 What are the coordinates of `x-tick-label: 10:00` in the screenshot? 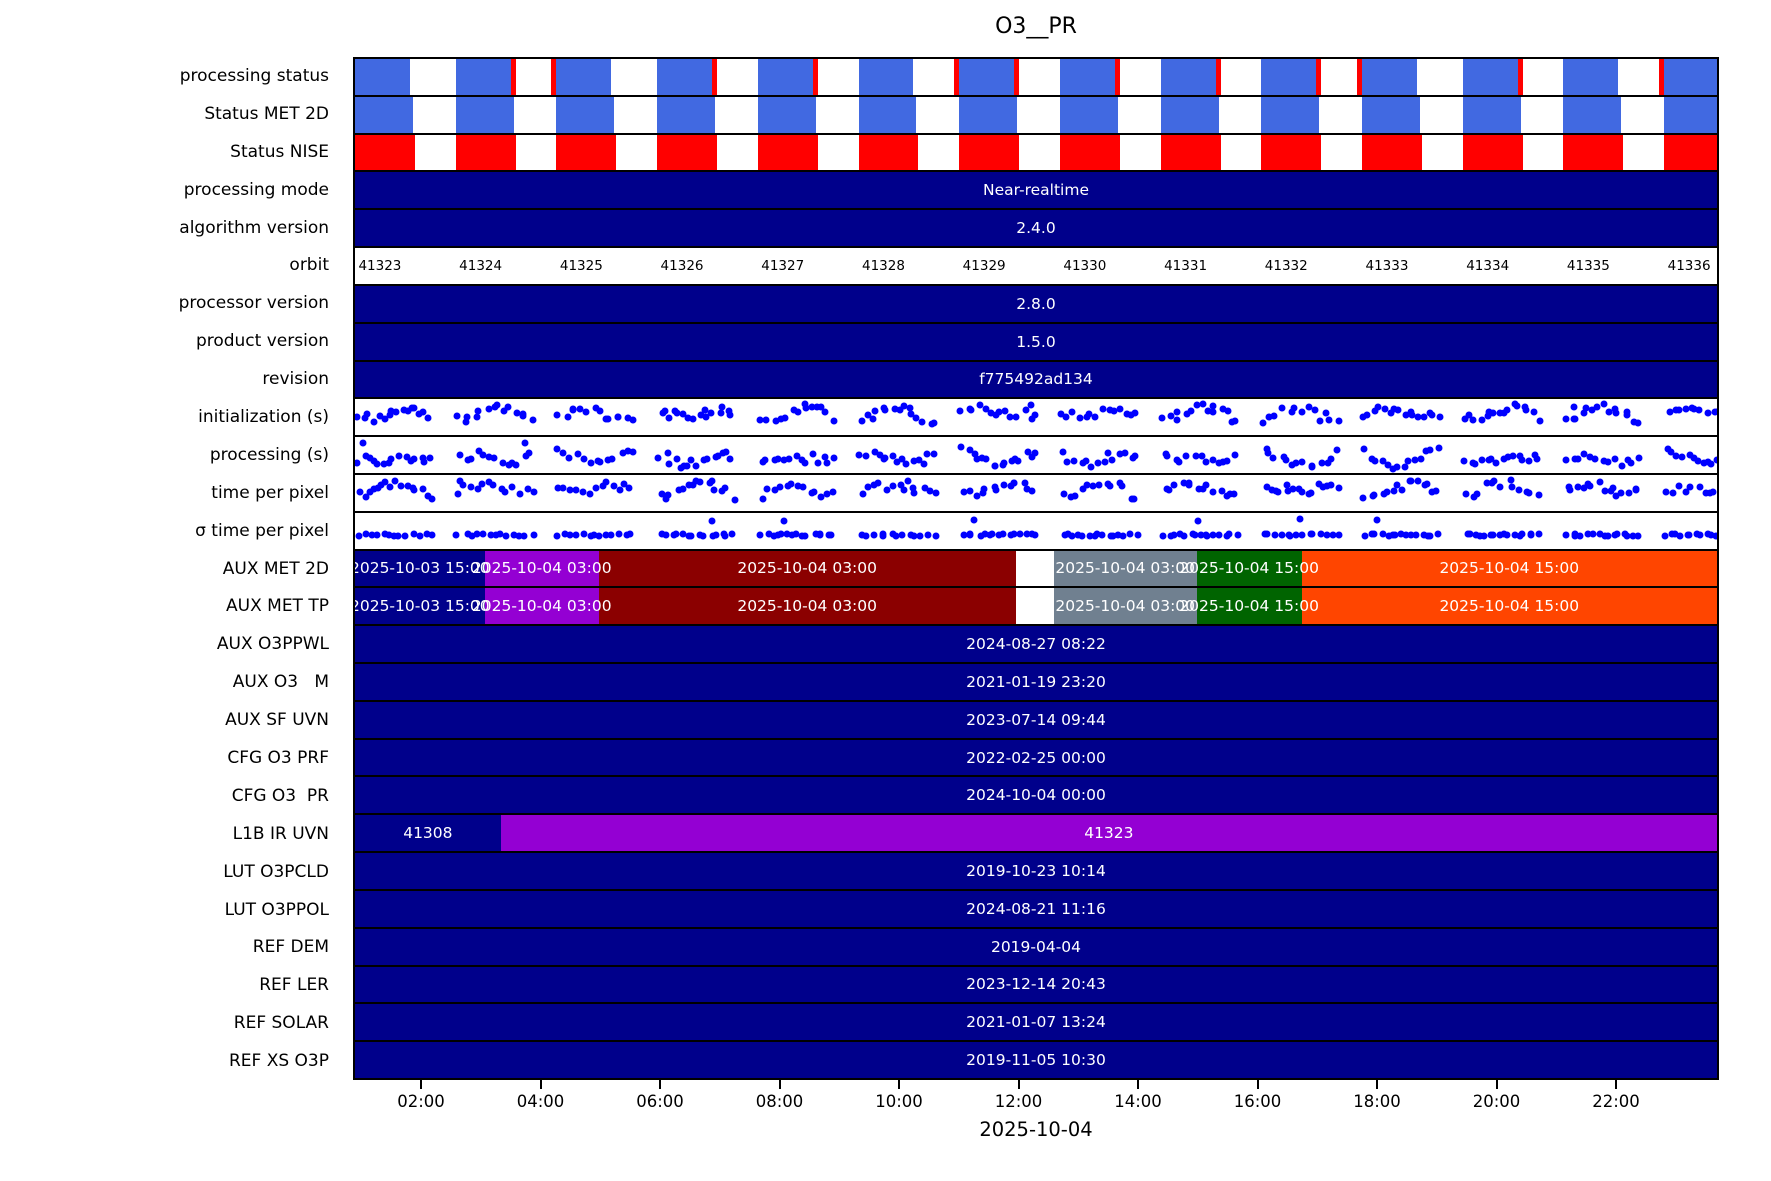 It's located at (899, 1101).